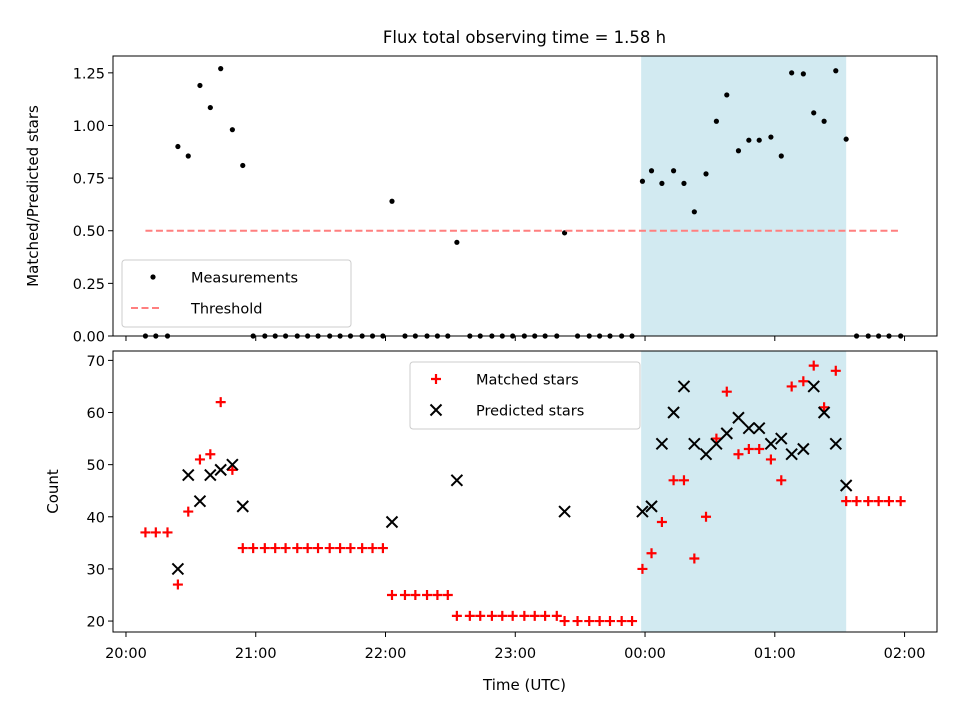  What do you see at coordinates (93, 206) in the screenshot?
I see `top-y-ticks: 0.00 0.25 0.50 0.75 1.00 1.25` at bounding box center [93, 206].